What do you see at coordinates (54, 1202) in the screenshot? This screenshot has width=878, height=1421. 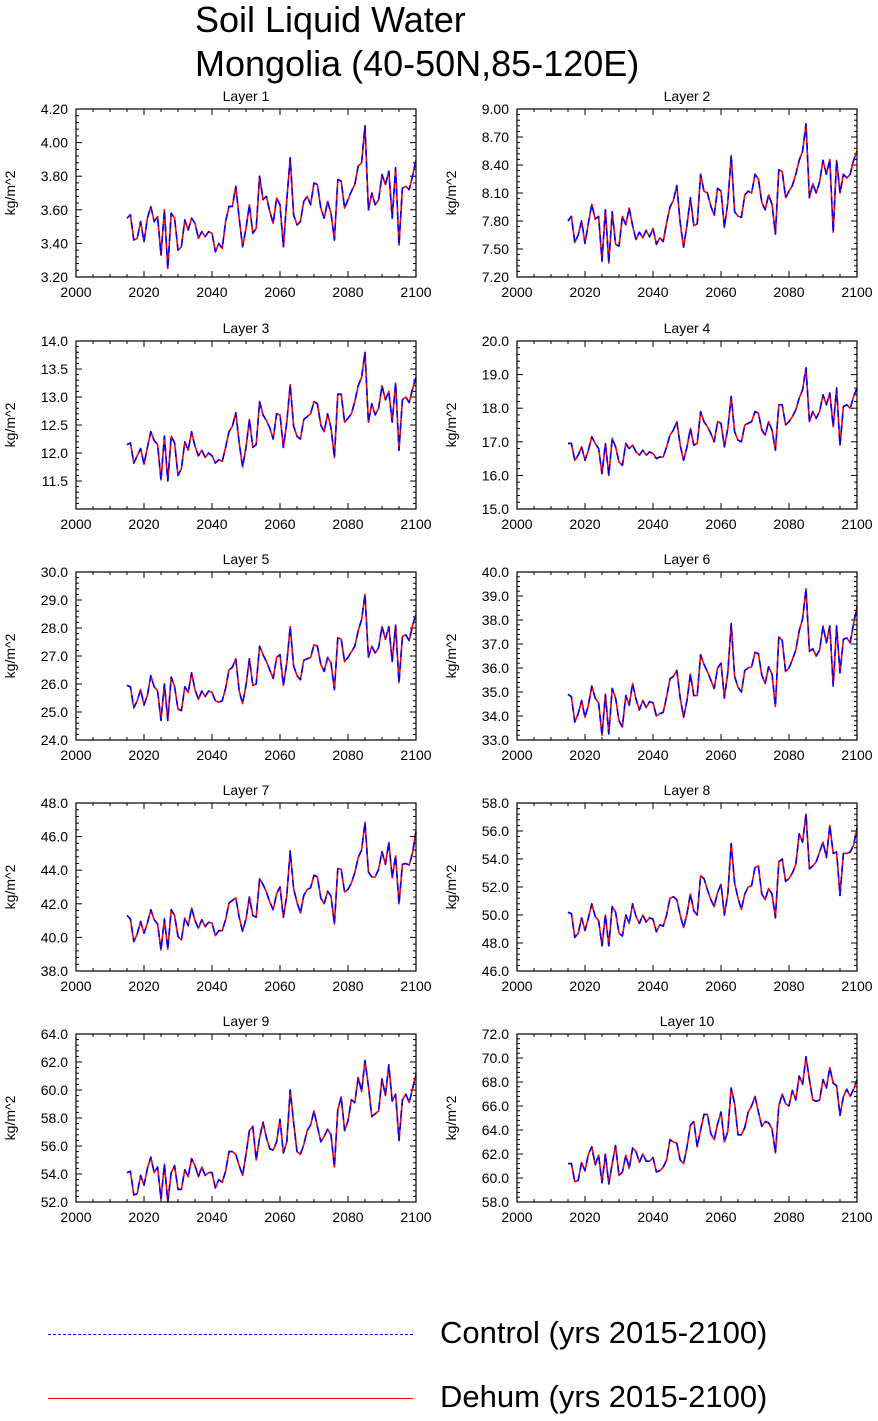 I see `y-tick-label: 52.0` at bounding box center [54, 1202].